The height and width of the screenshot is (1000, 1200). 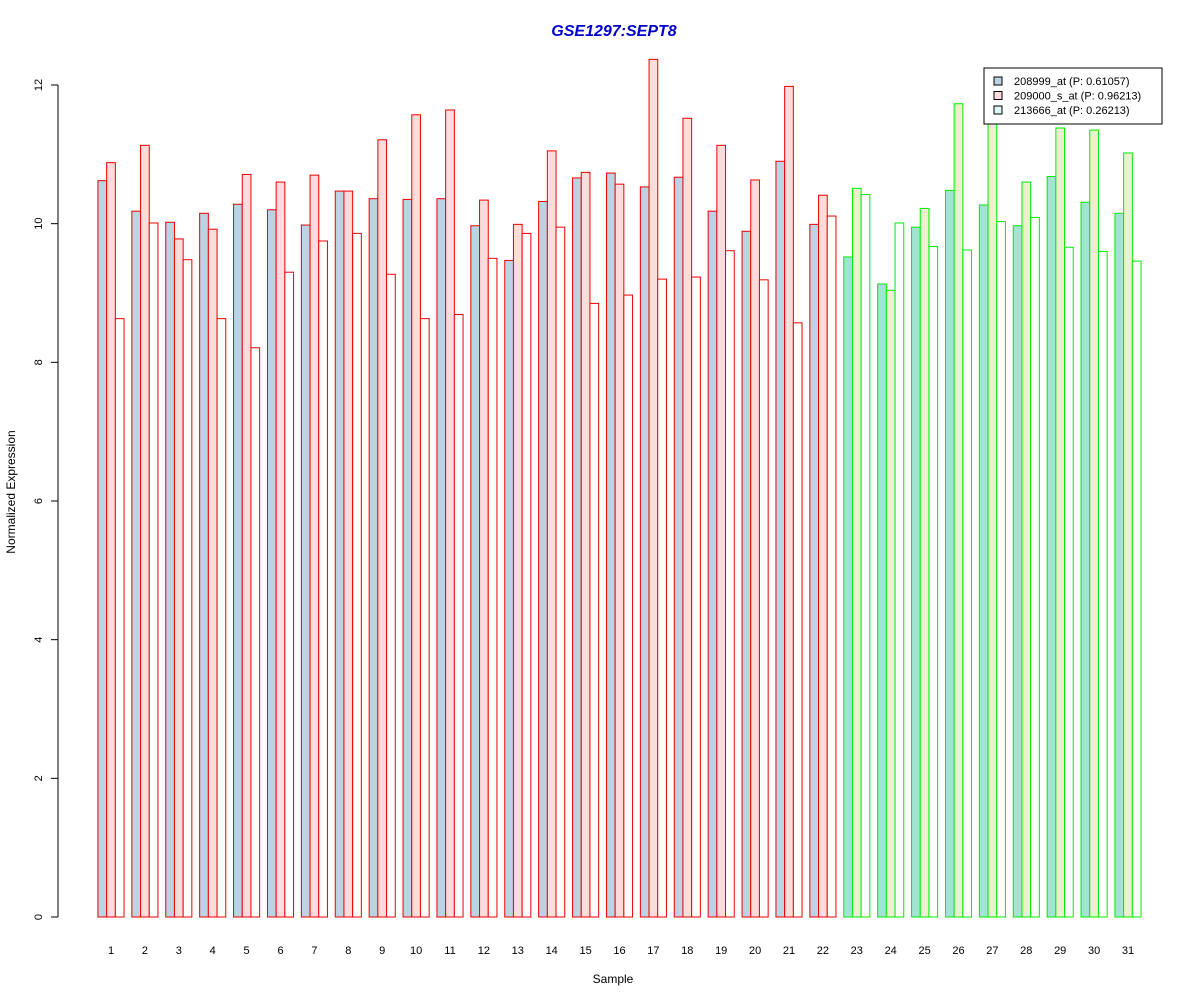 I want to click on y-tick-label: 2, so click(x=39, y=778).